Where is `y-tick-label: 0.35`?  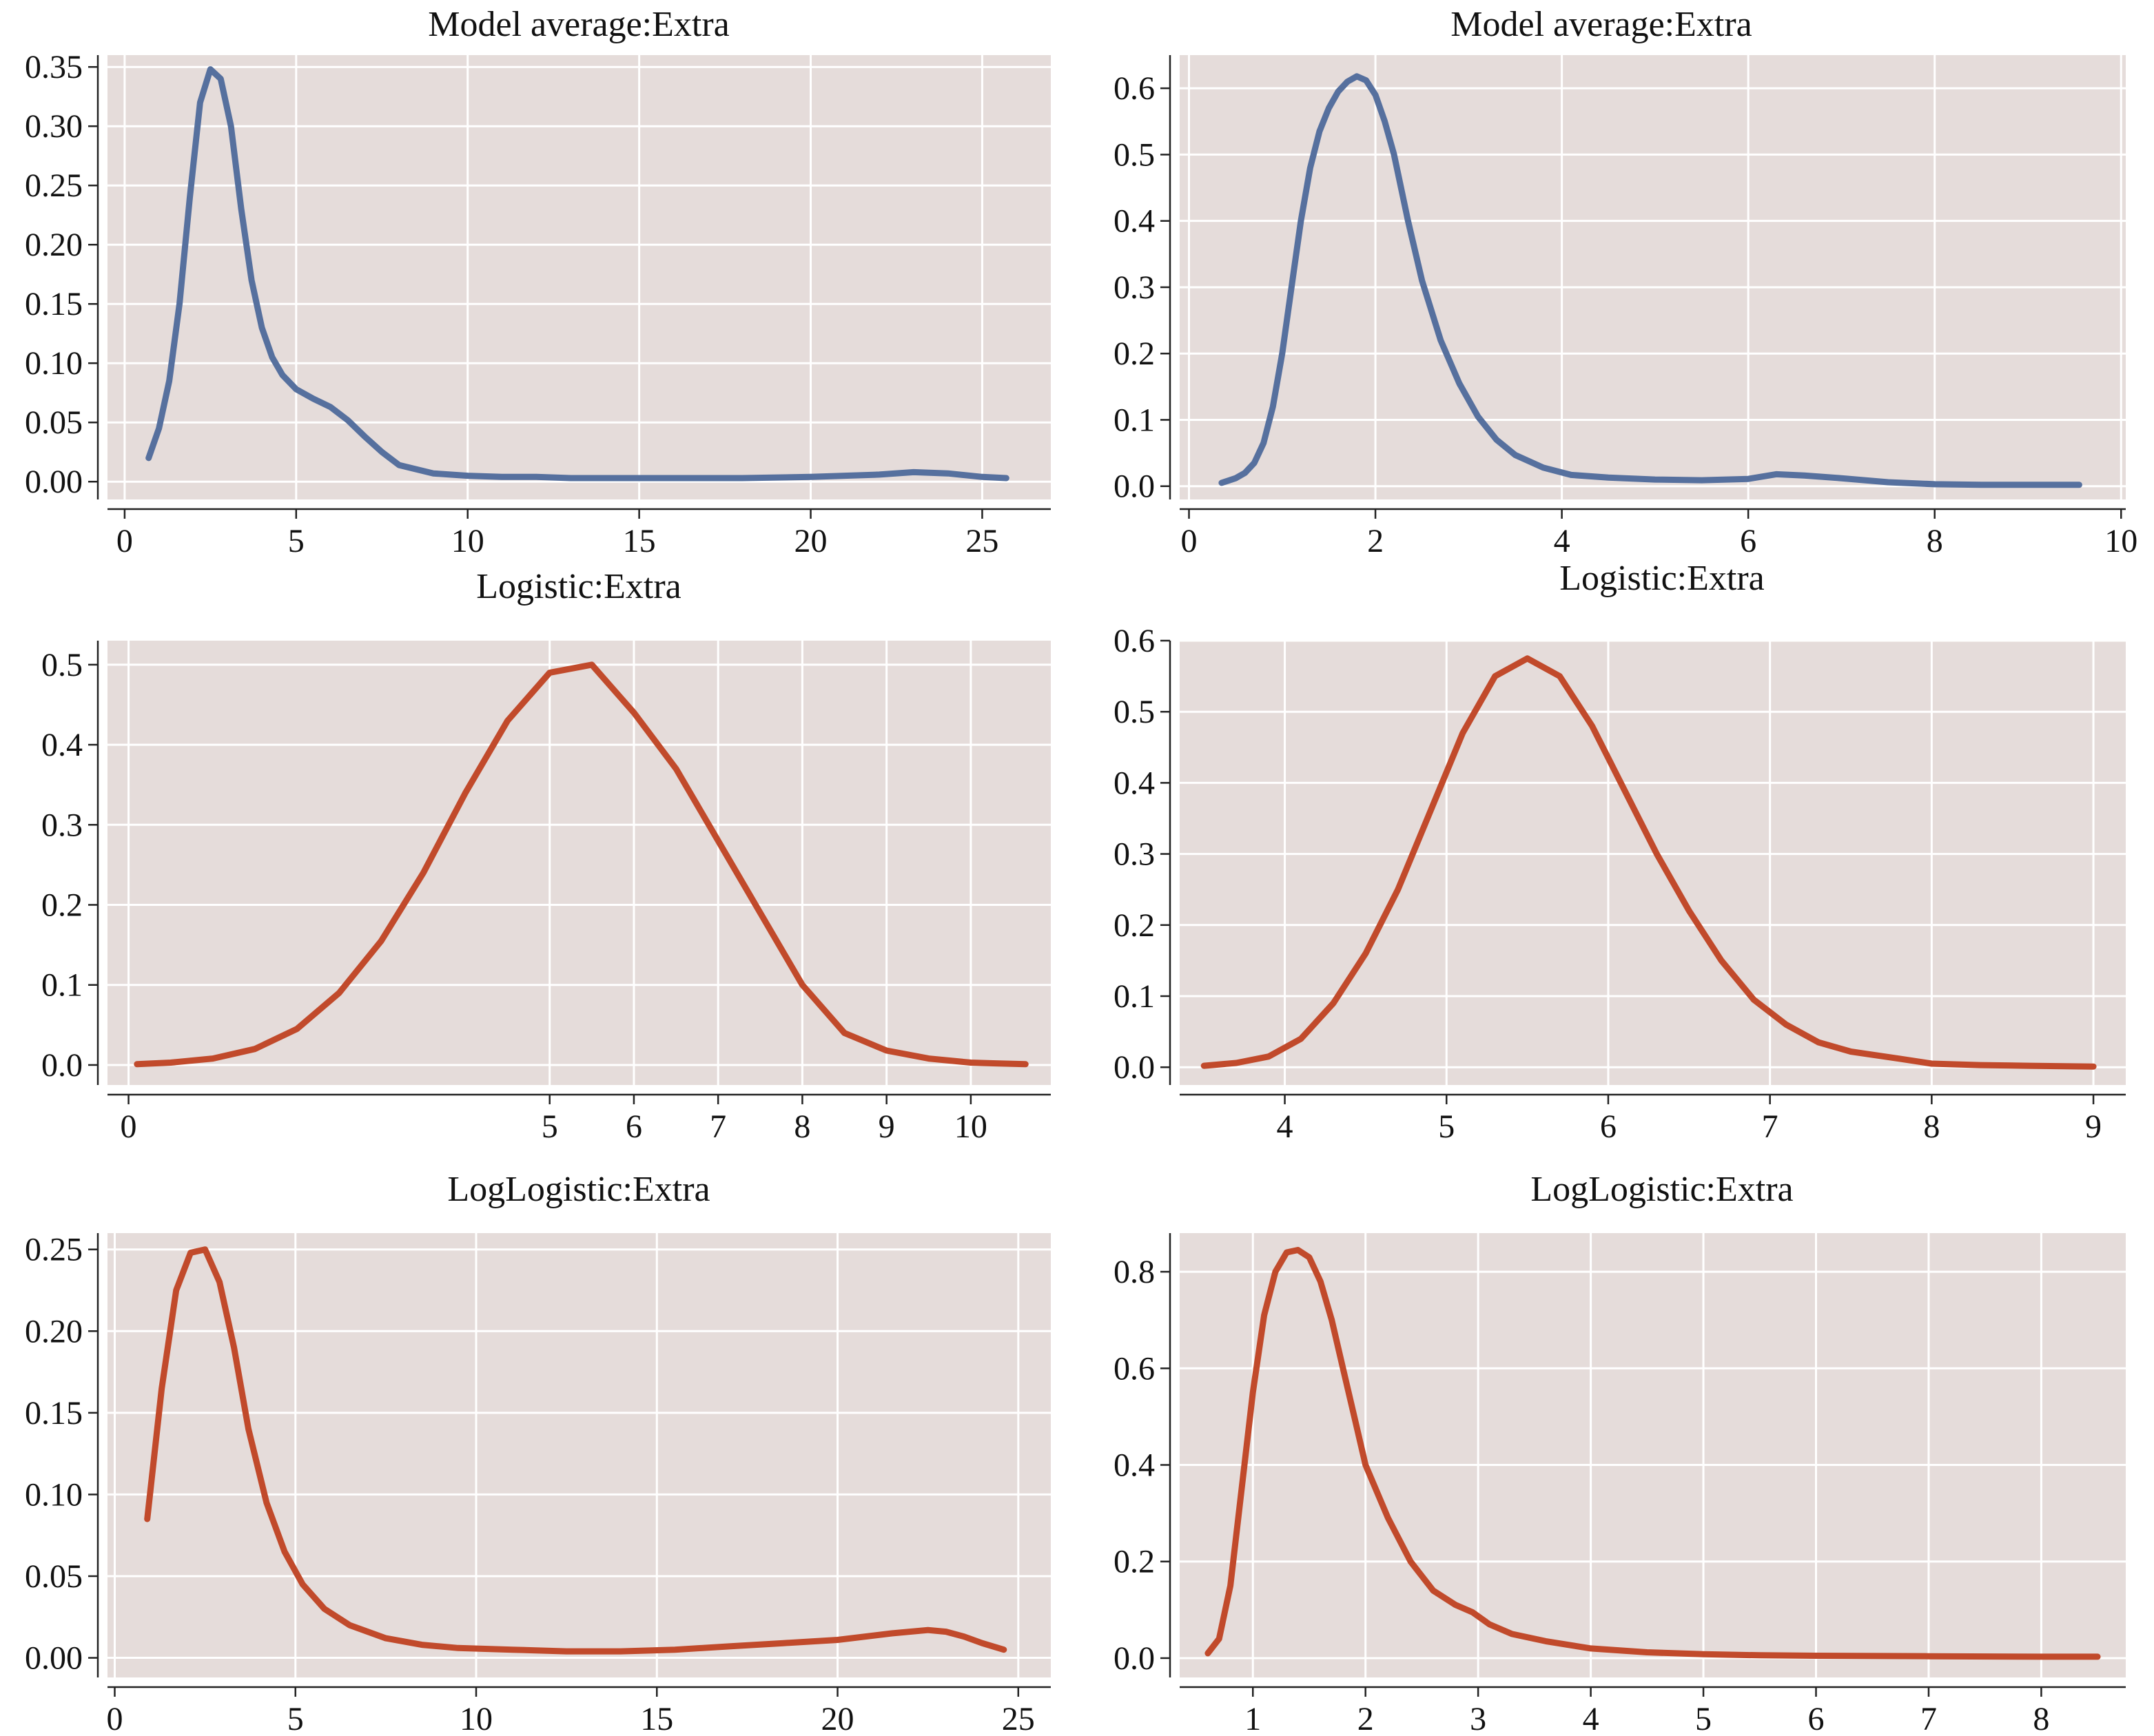
y-tick-label: 0.35 is located at coordinates (54, 67).